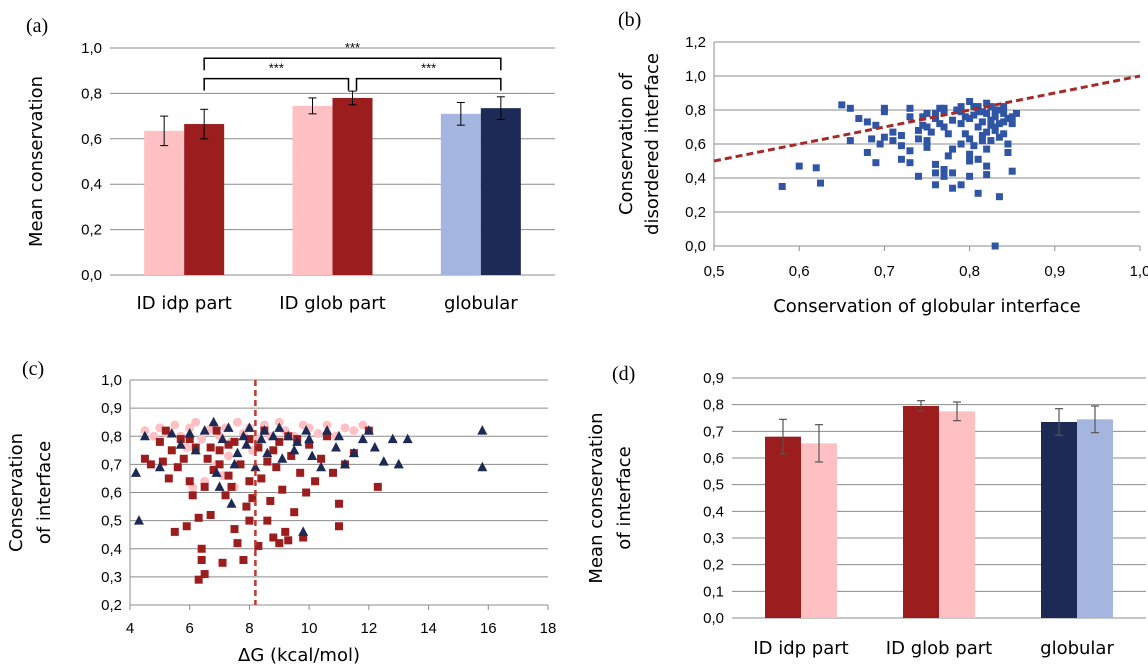 The height and width of the screenshot is (669, 1148). I want to click on y-tick-label: 0,6, so click(713, 458).